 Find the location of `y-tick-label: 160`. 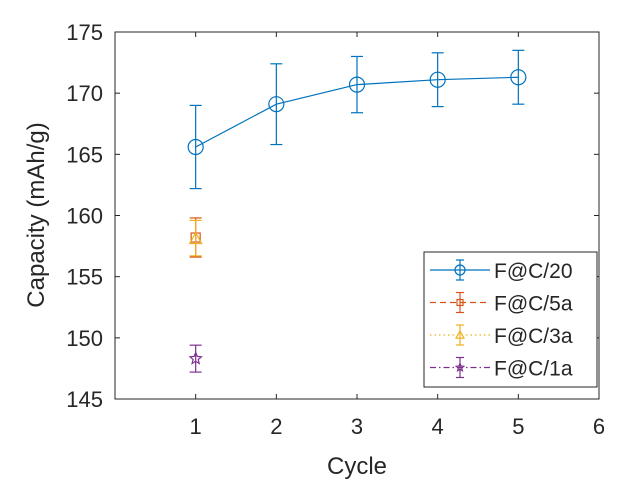

y-tick-label: 160 is located at coordinates (84, 216).